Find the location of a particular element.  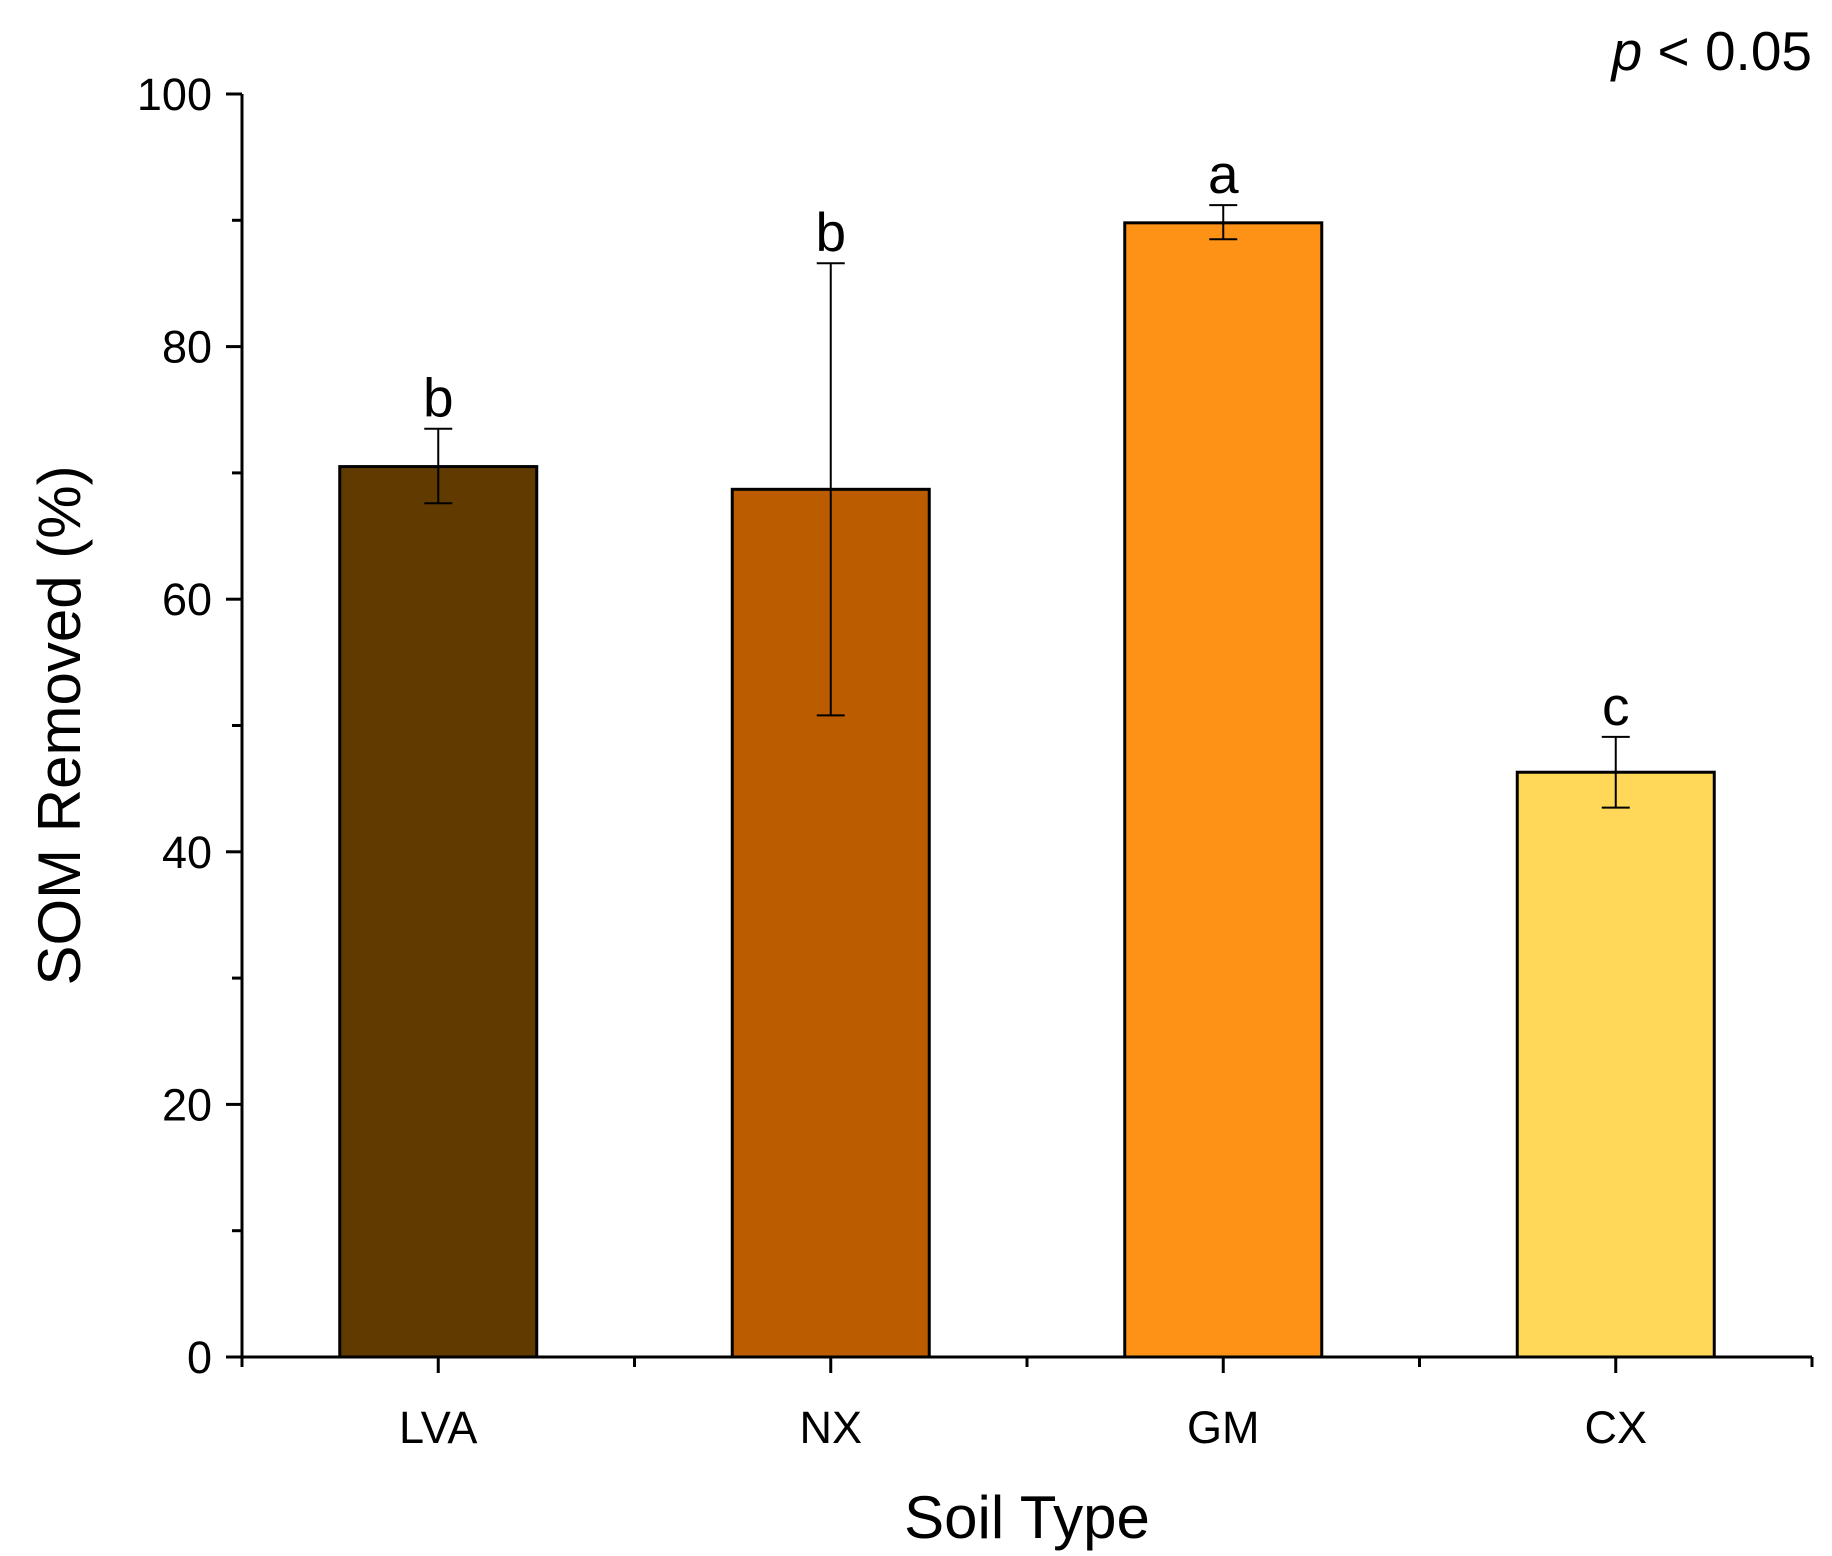

y-axis-minor-ticks is located at coordinates (237, 725).